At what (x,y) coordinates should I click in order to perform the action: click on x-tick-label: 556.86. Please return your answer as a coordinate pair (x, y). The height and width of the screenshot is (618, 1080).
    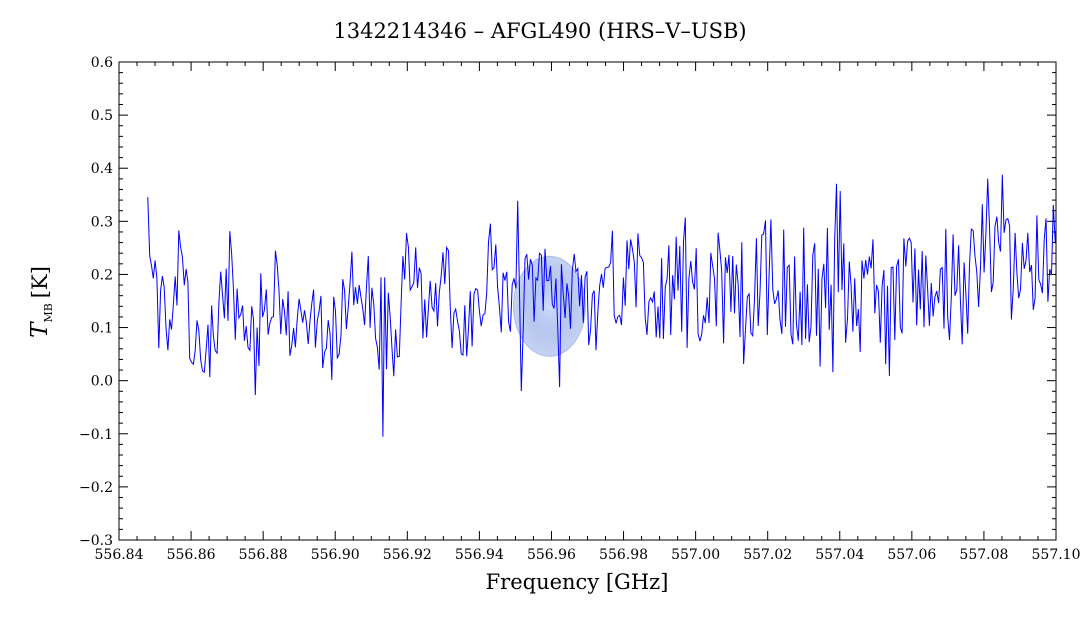
    Looking at the image, I should click on (191, 555).